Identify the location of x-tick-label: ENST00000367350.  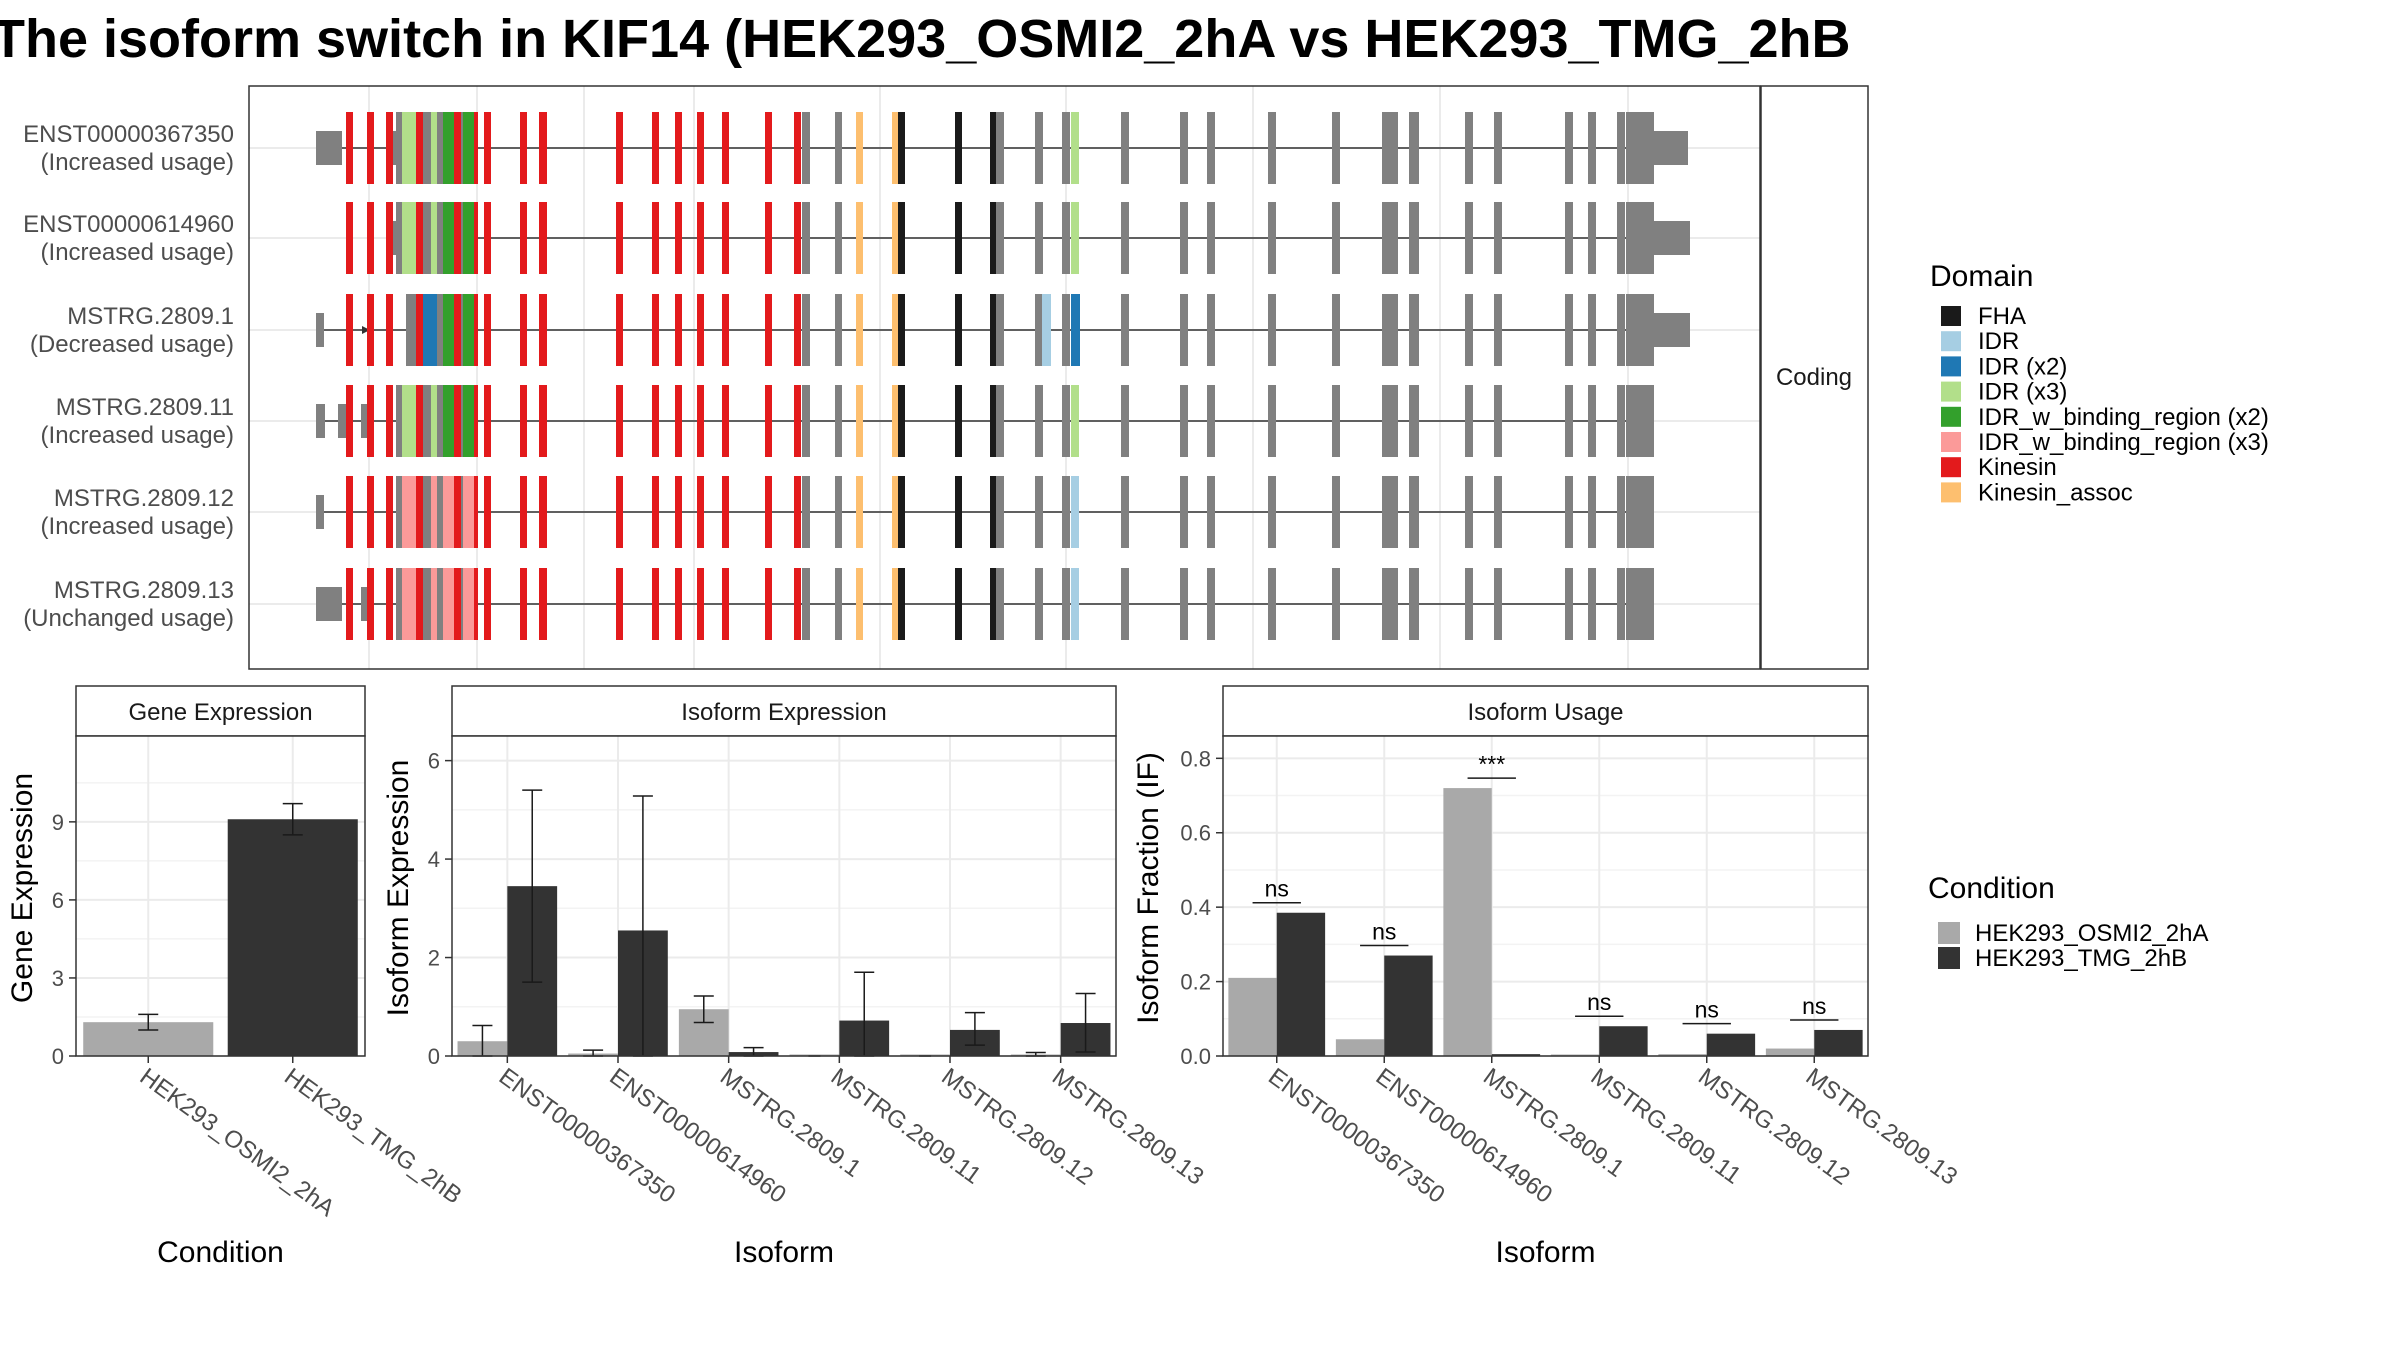
(1356, 1136).